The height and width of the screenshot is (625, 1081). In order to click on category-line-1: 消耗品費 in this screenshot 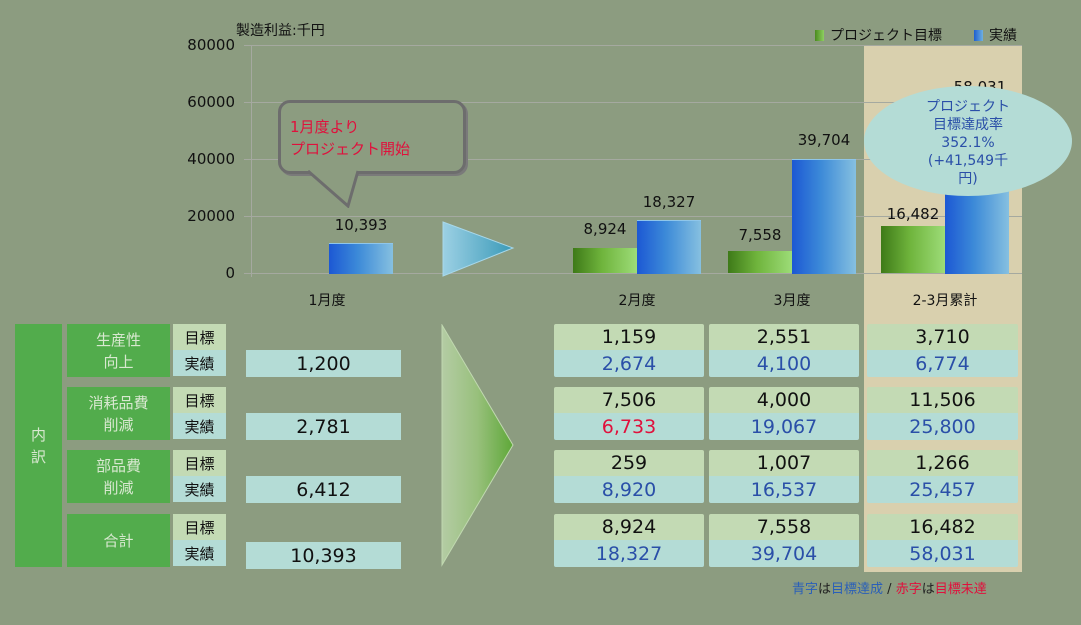, I will do `click(118, 402)`.